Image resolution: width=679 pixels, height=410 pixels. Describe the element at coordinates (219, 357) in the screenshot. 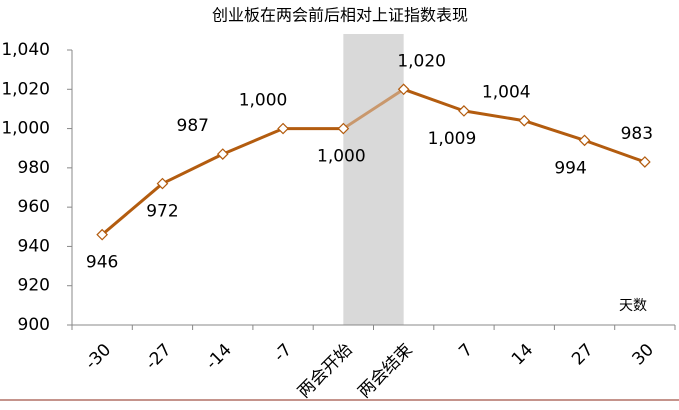

I see `x-tick-label: -14` at that location.